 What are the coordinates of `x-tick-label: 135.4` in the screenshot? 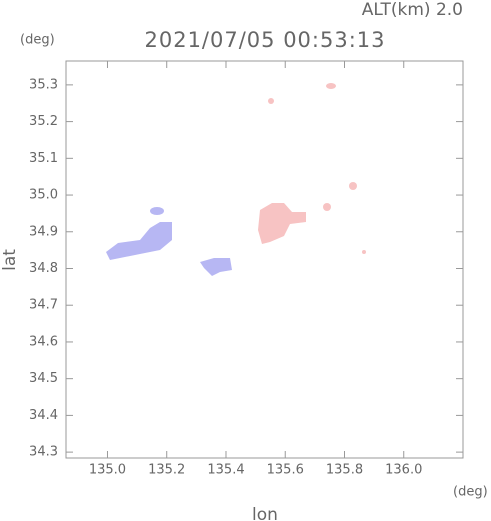 It's located at (225, 470).